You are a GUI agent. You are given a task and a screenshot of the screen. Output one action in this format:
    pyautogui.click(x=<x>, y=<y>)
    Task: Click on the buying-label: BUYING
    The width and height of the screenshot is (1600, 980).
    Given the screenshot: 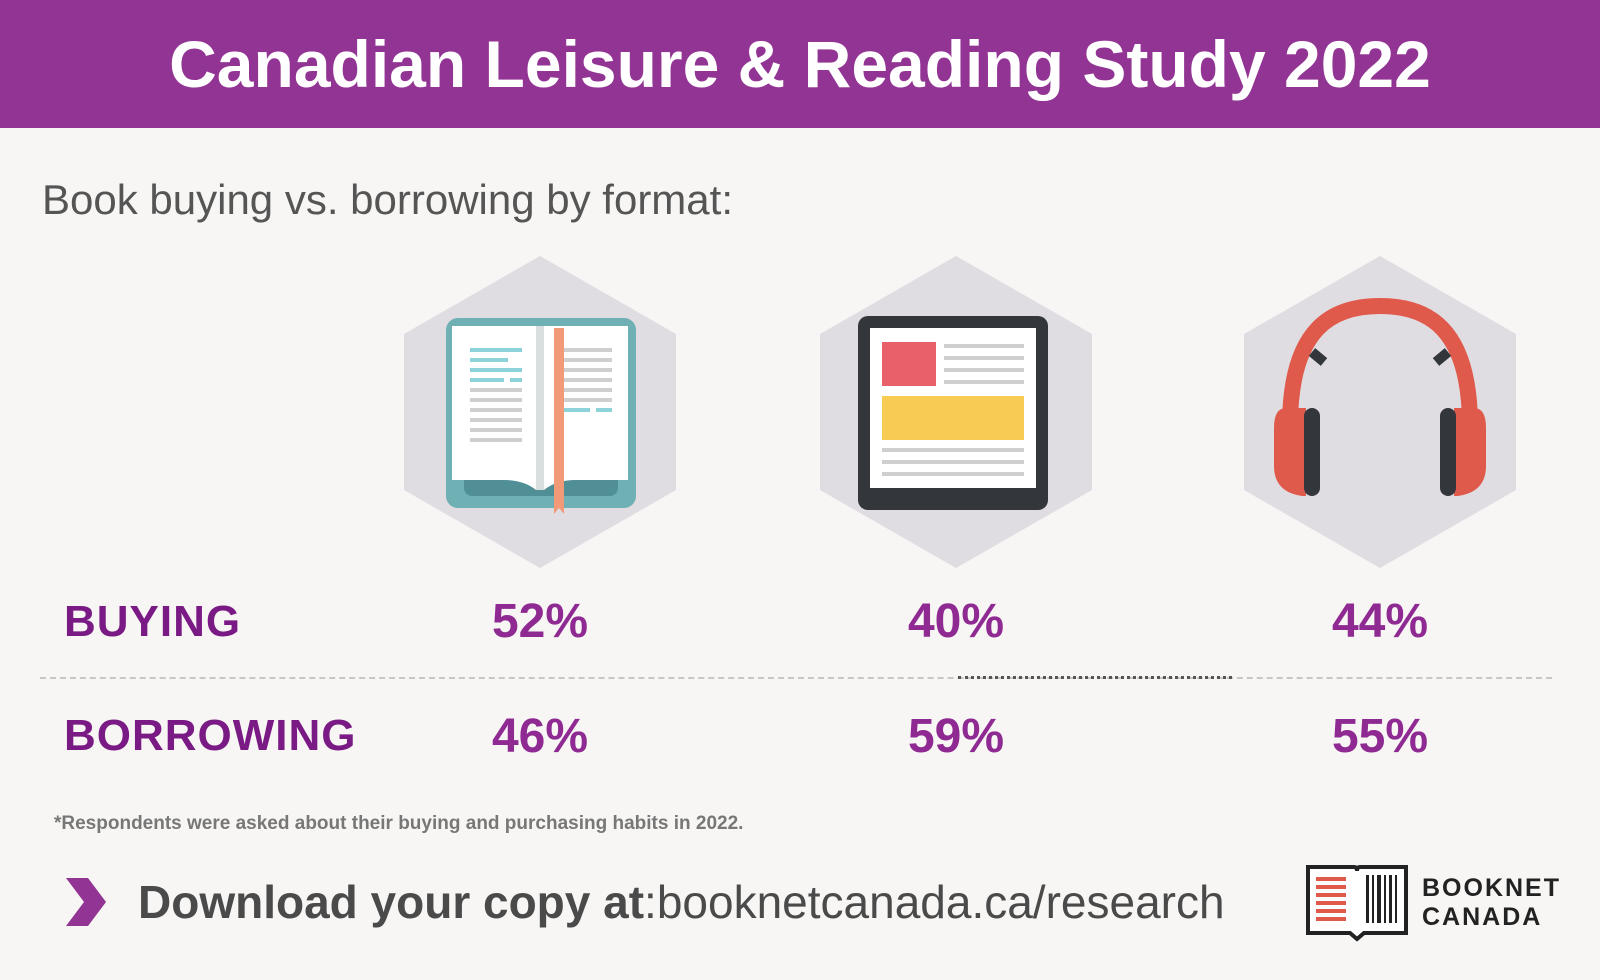 What is the action you would take?
    pyautogui.click(x=153, y=621)
    